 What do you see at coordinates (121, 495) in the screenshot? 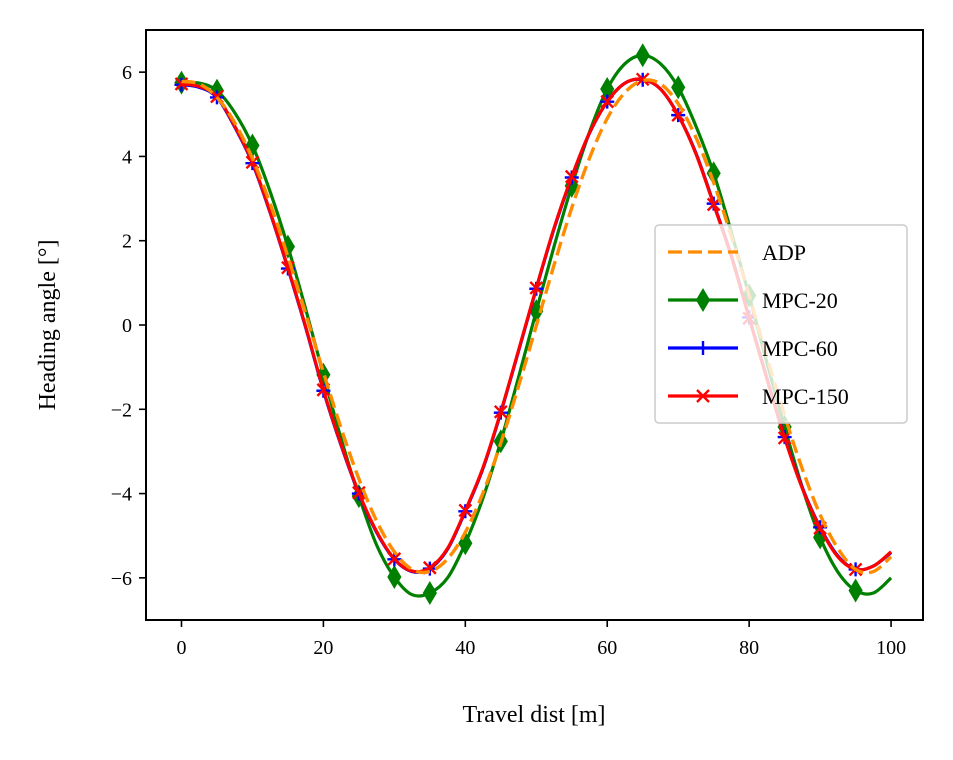
I see `y-tick-label: −4` at bounding box center [121, 495].